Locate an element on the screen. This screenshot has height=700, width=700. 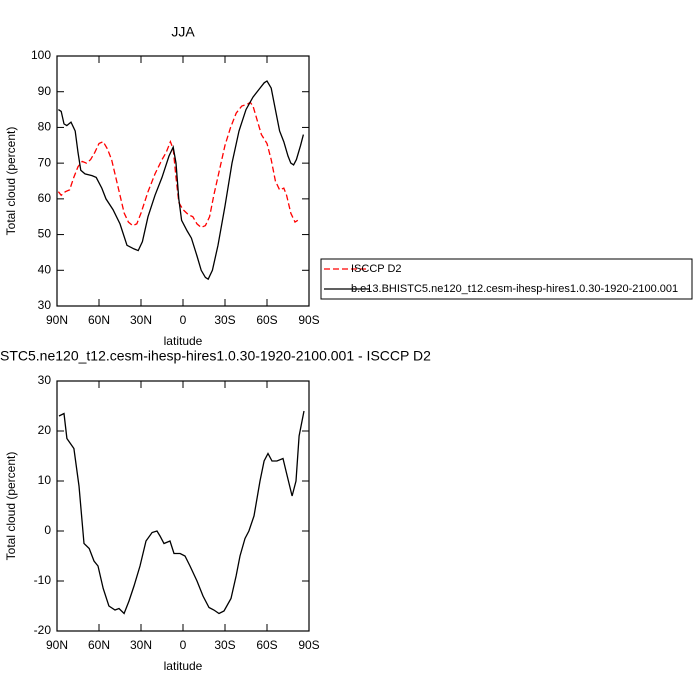
y-tick-label: 50 is located at coordinates (45, 234).